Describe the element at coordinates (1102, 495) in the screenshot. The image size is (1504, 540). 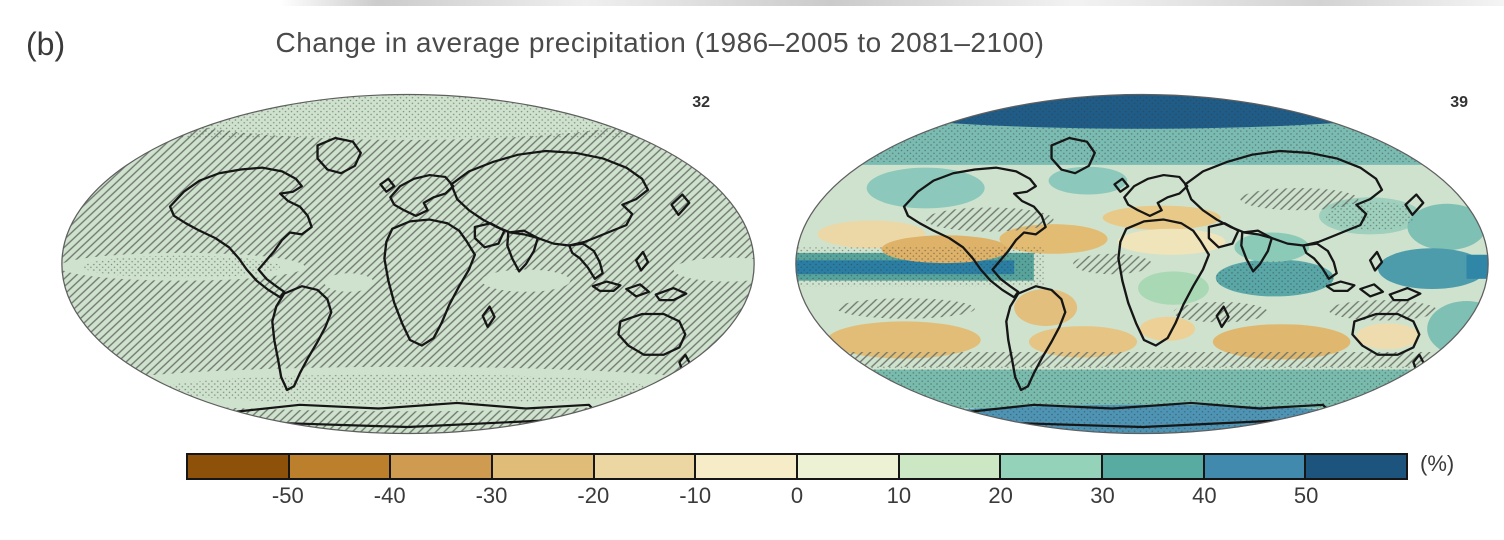
I see `colorbar-tick-label: 30` at that location.